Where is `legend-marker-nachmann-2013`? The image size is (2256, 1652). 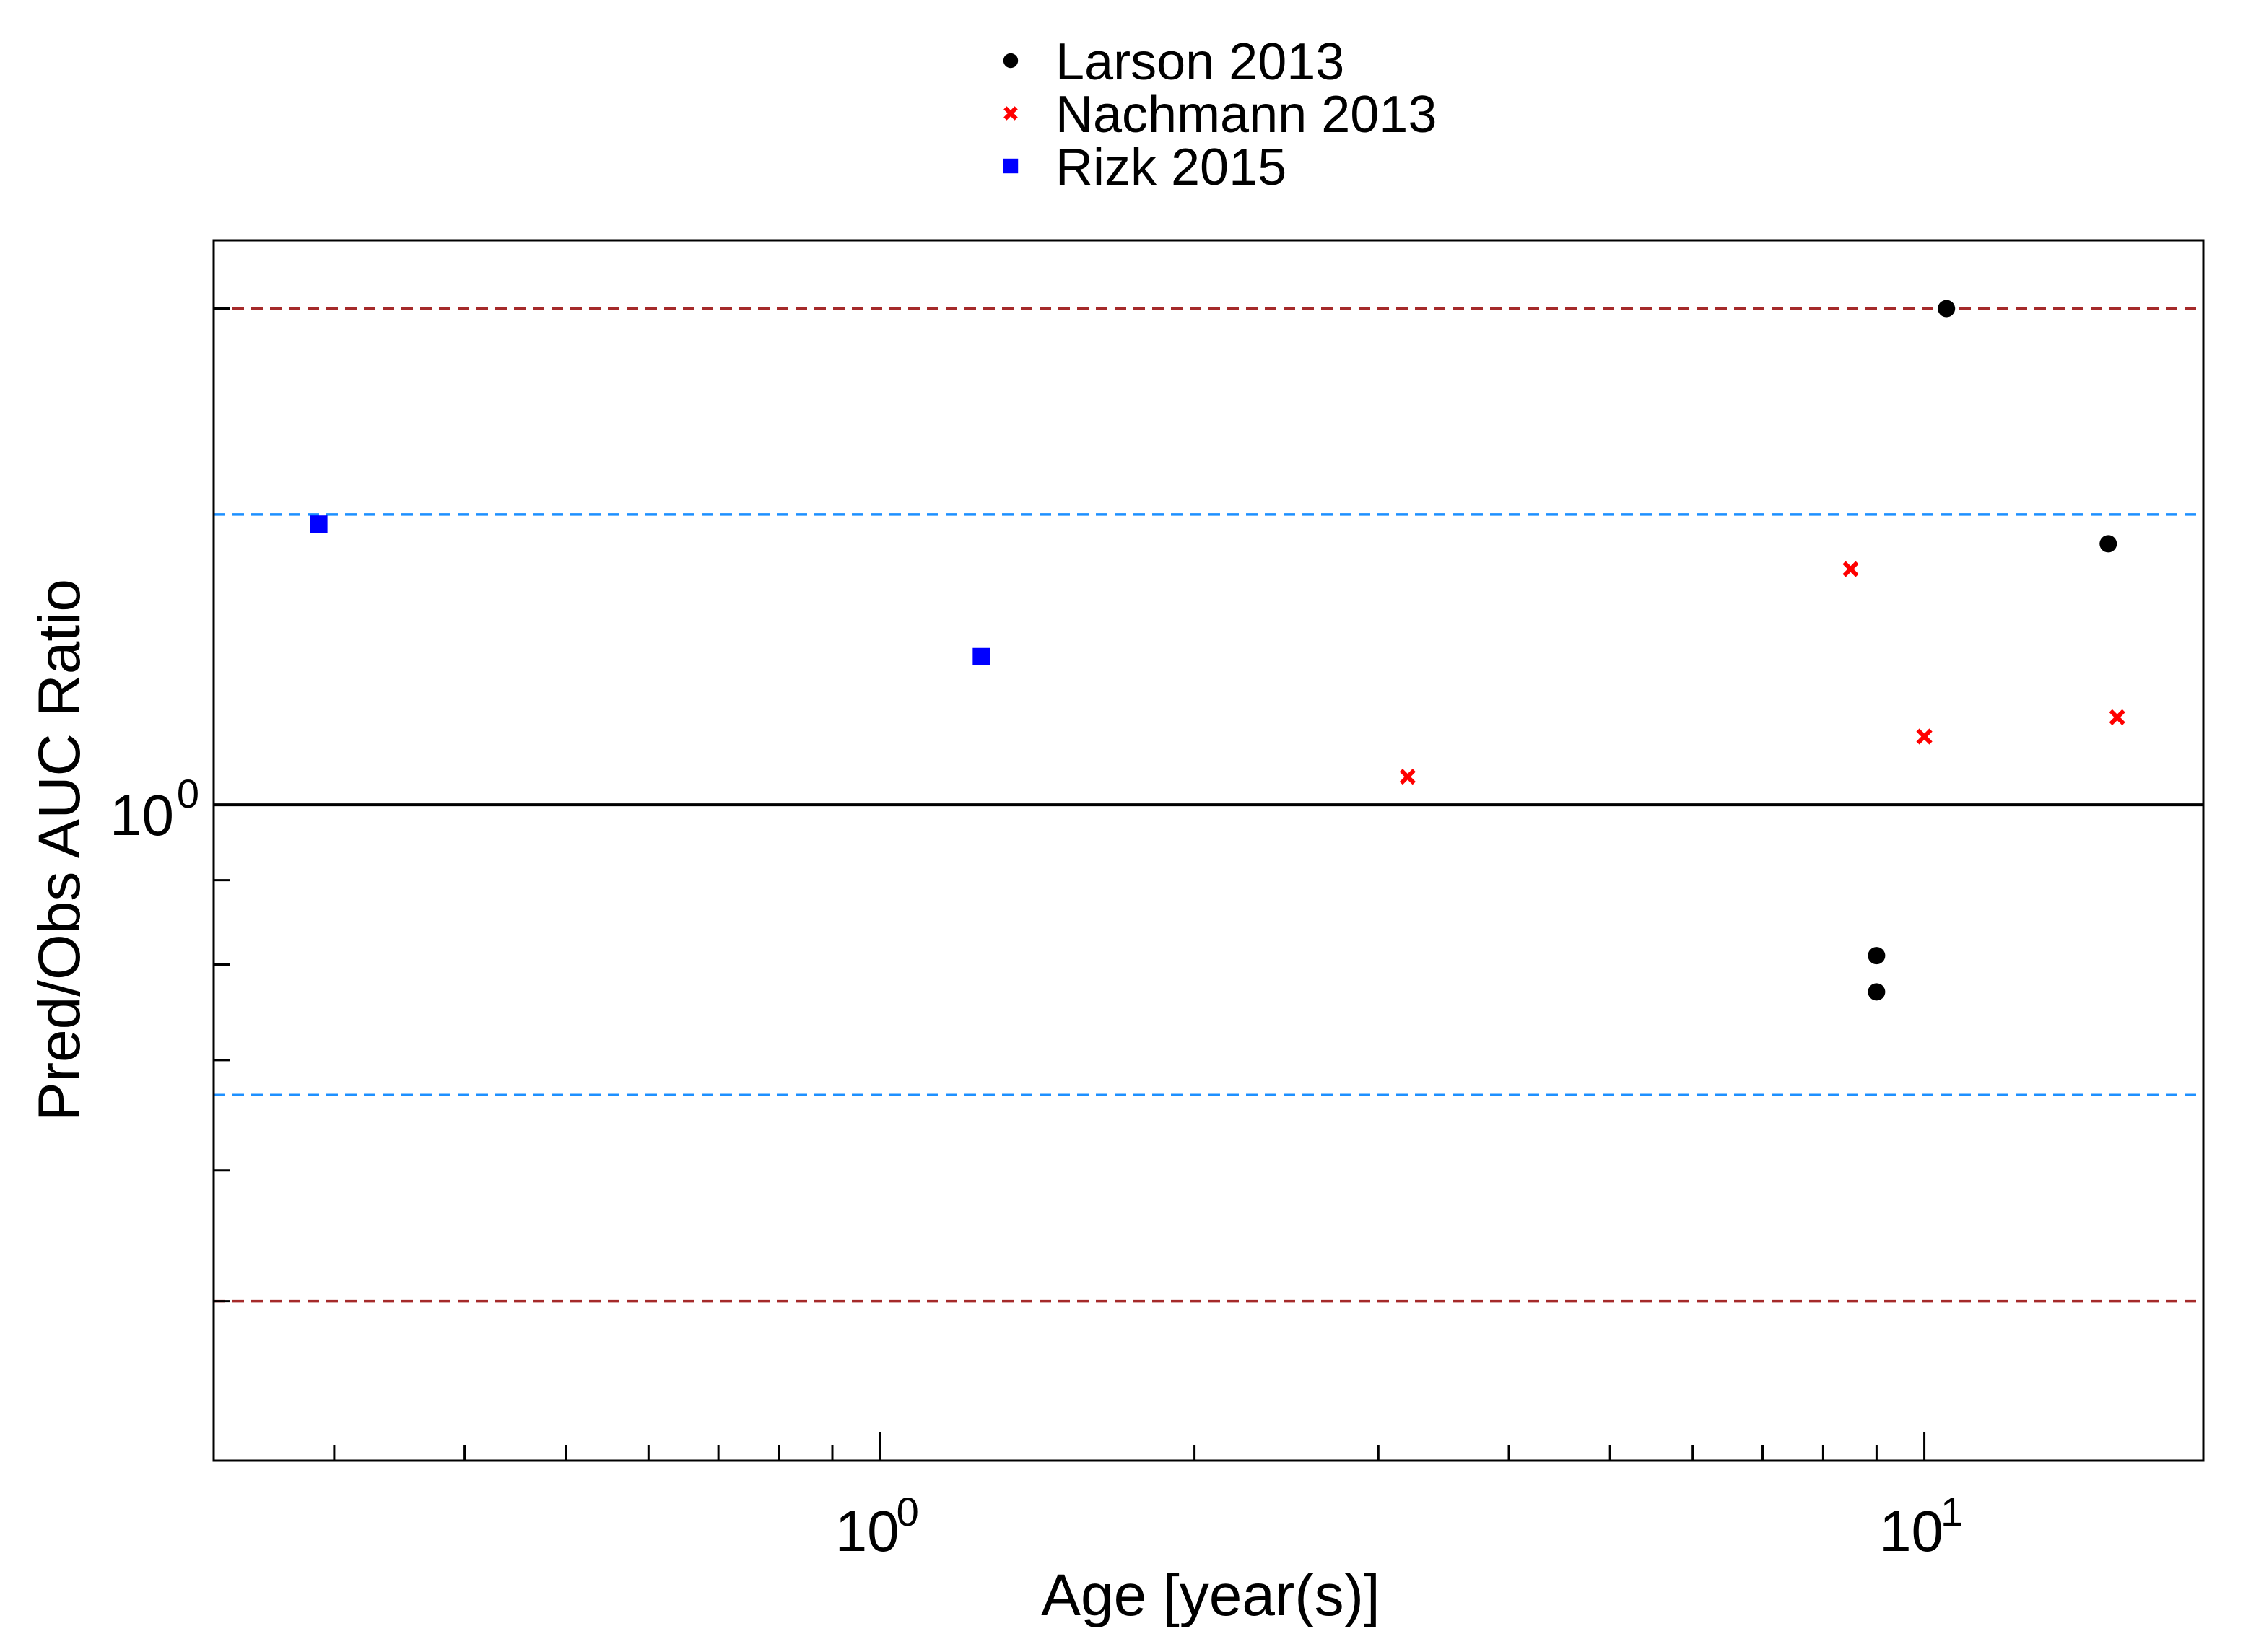
legend-marker-nachmann-2013 is located at coordinates (1011, 113).